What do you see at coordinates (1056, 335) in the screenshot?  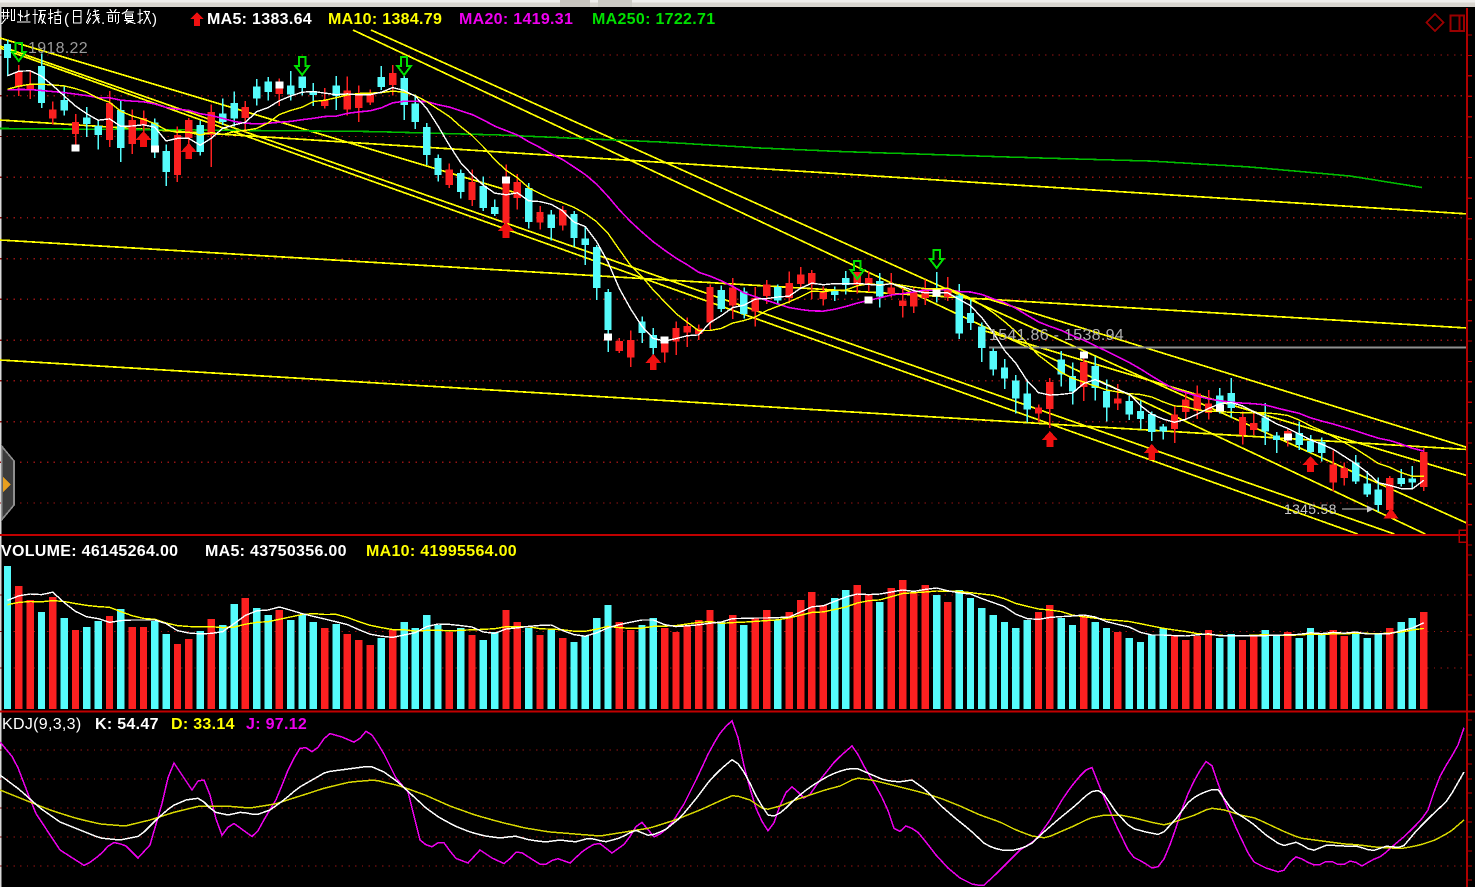 I see `svg-text: 1541.86 - 1538.94` at bounding box center [1056, 335].